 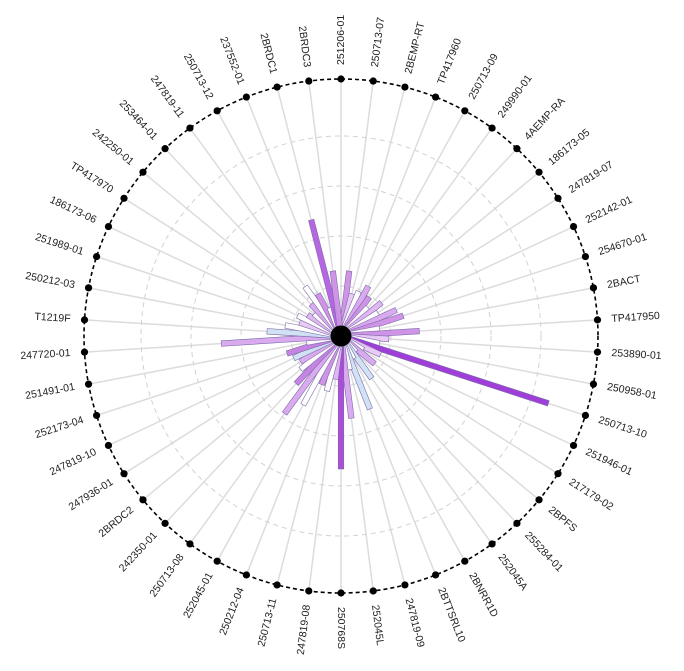 What do you see at coordinates (623, 244) in the screenshot?
I see `category-label: 254670-01` at bounding box center [623, 244].